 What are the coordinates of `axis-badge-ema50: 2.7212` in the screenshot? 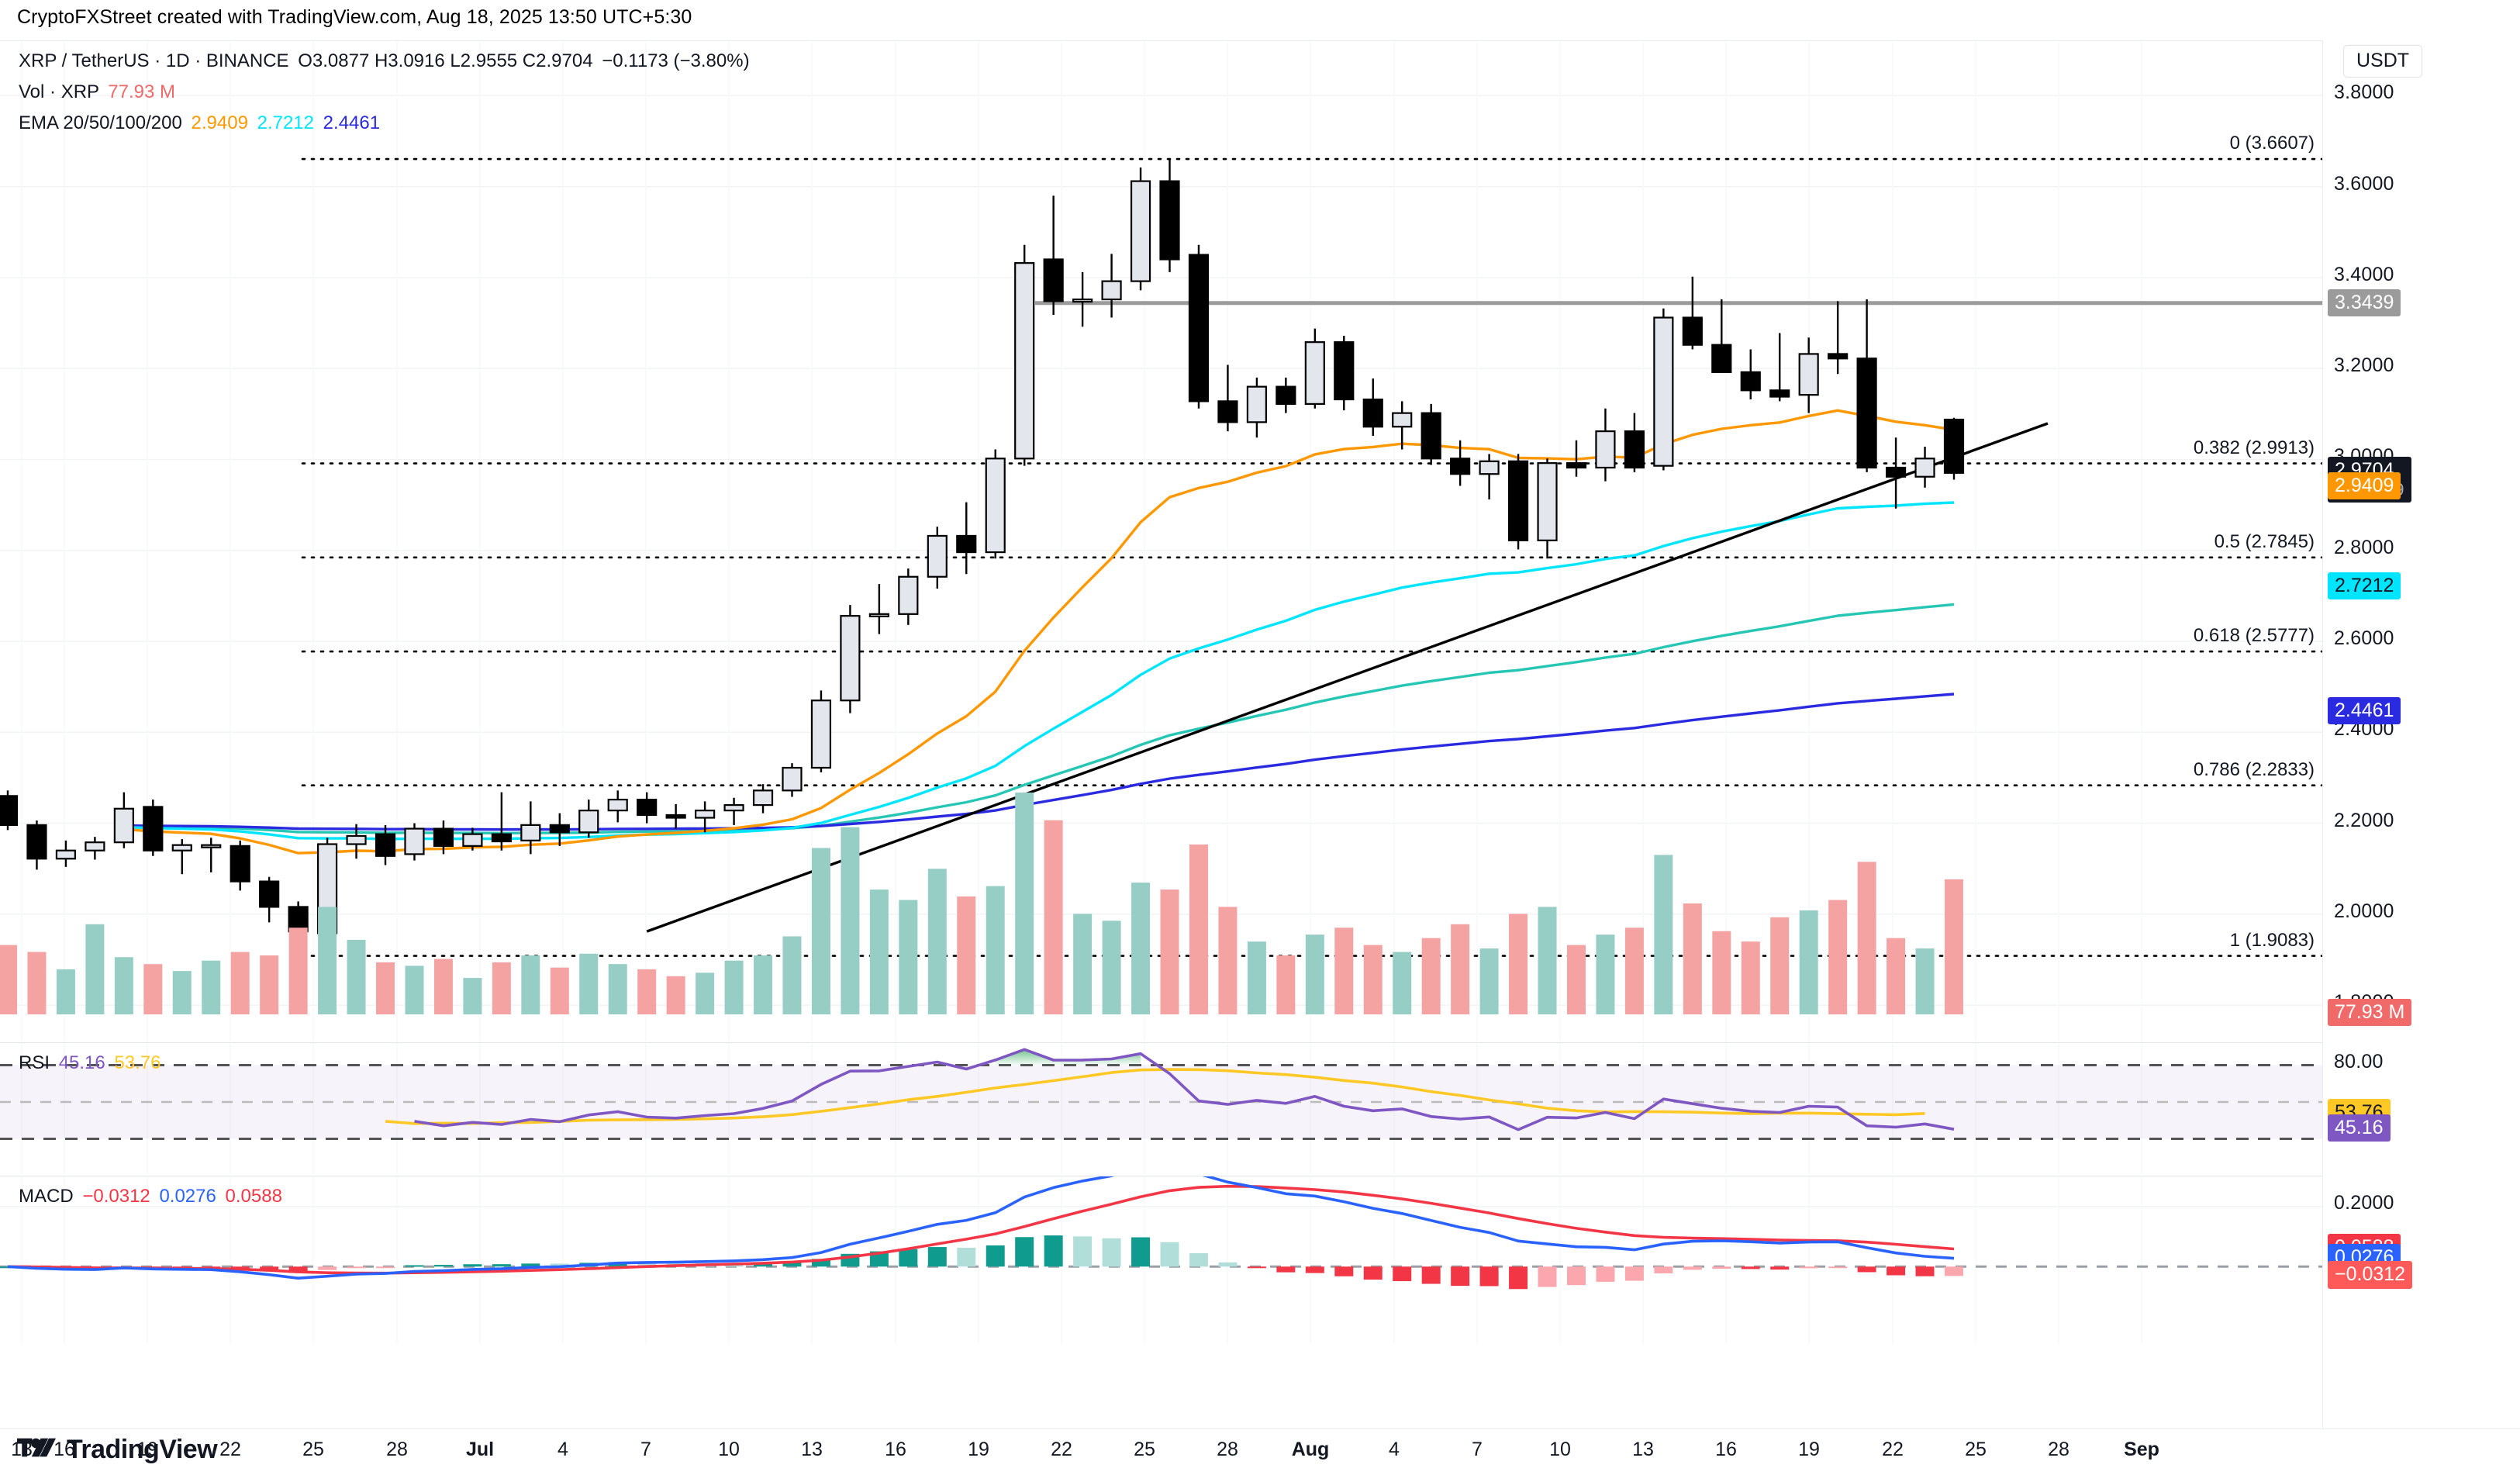 It's located at (2364, 586).